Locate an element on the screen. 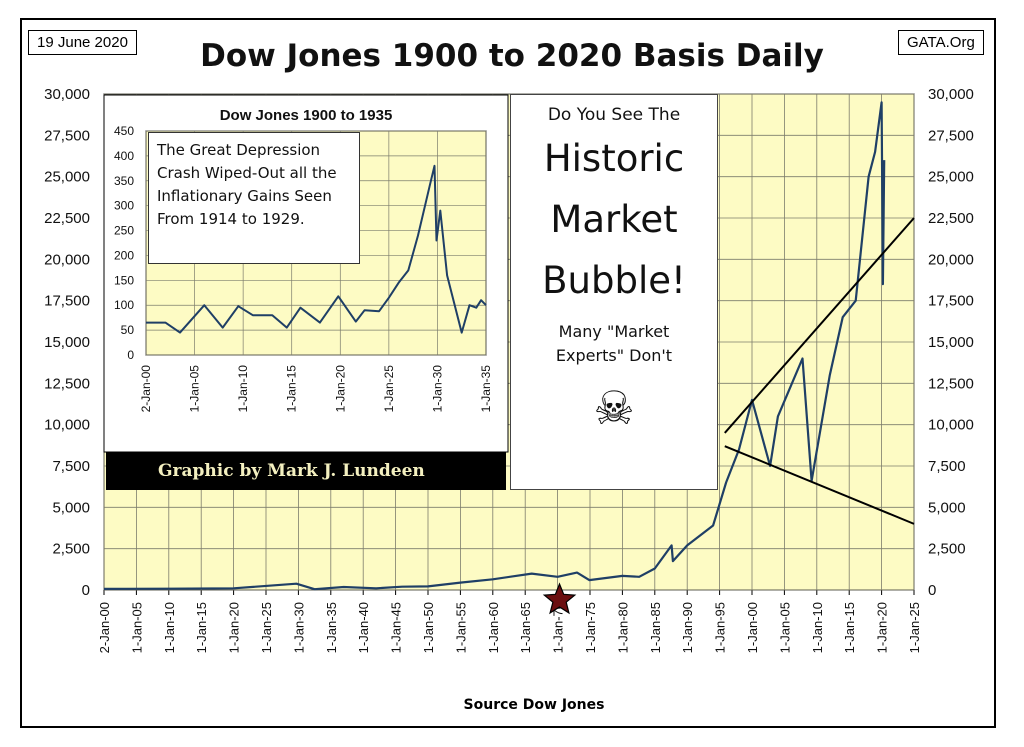  callout-note-line-1: Many "Market is located at coordinates (614, 331).